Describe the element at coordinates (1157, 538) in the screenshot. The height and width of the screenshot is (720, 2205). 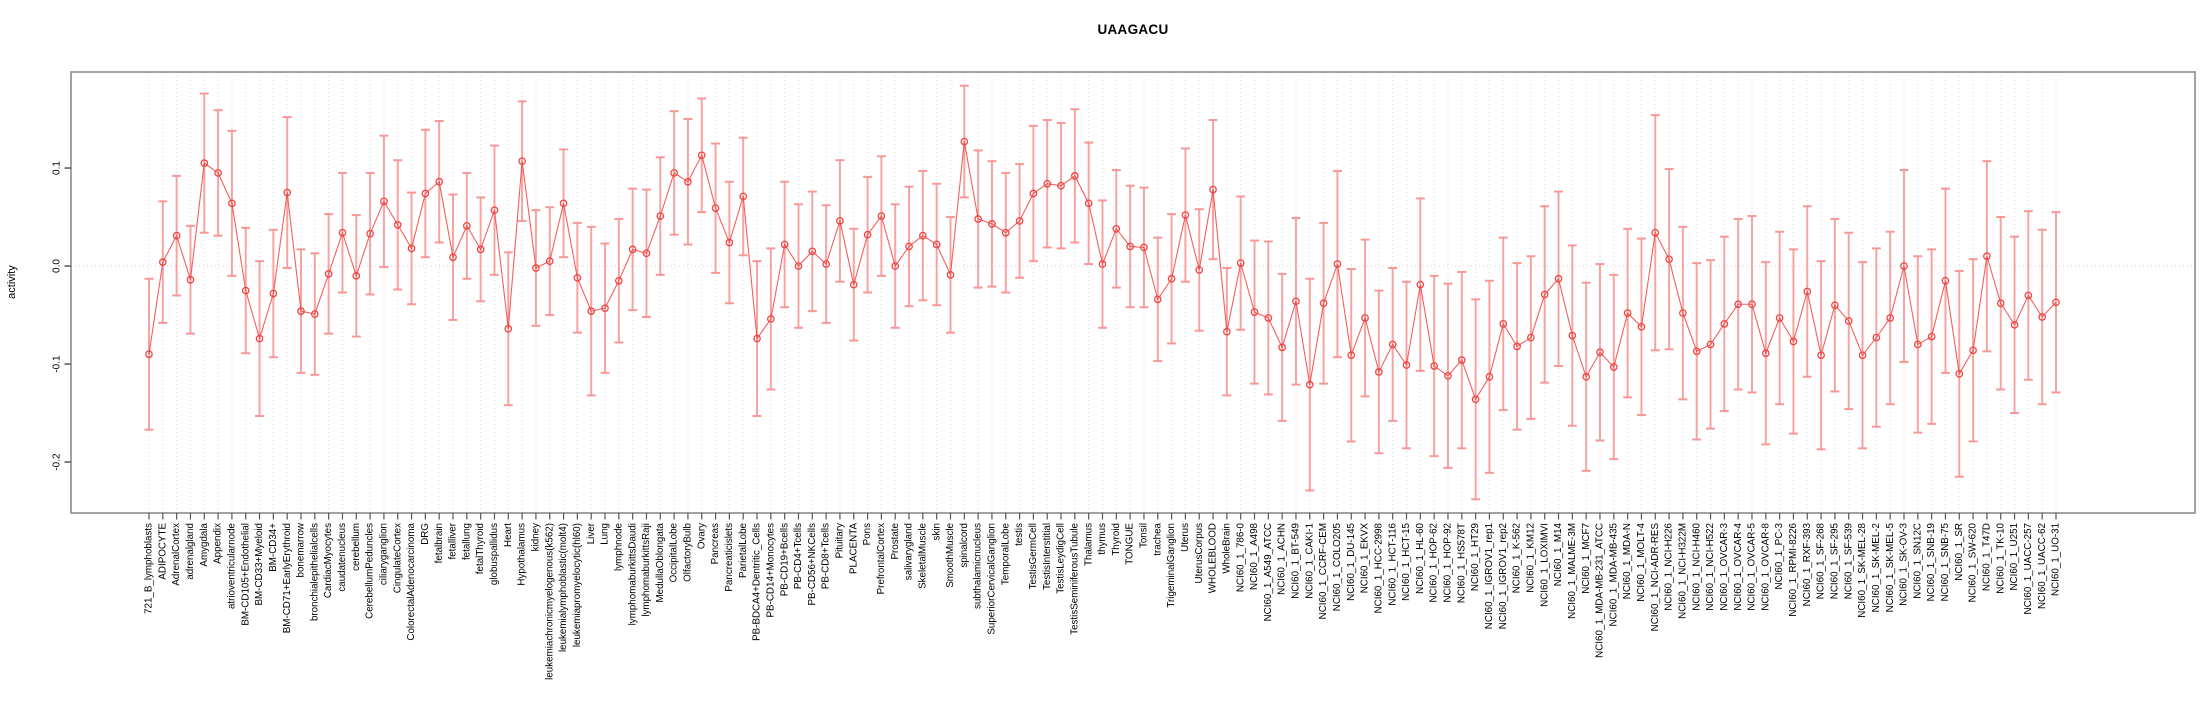
I see `x-tick-label: trachea` at that location.